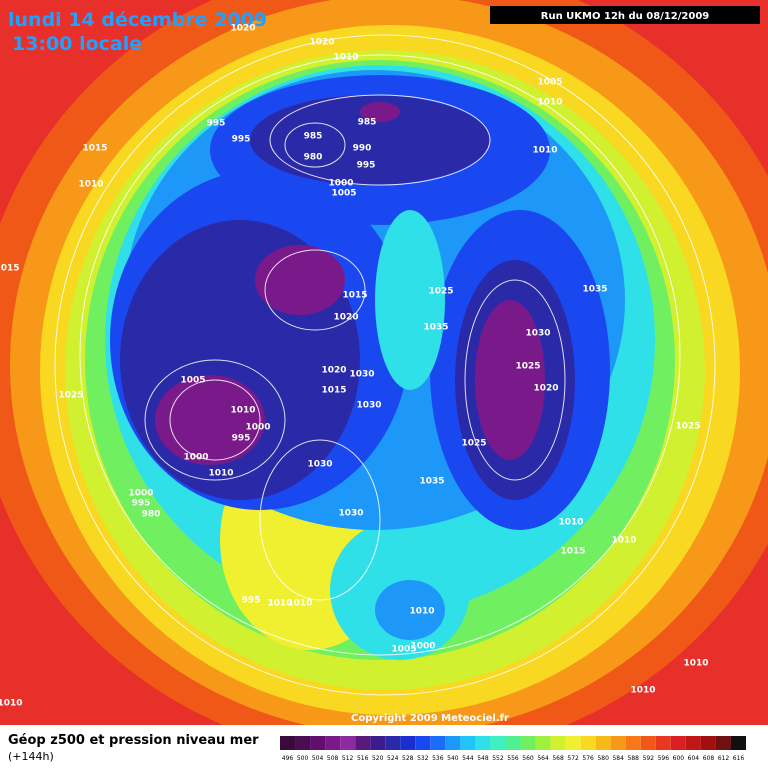 This screenshot has height=768, width=768. I want to click on level-label: 576, so click(588, 758).